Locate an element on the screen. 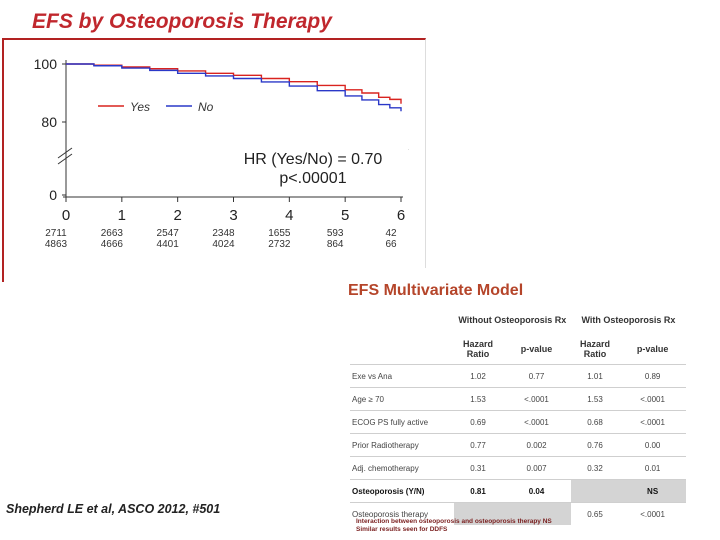  cell-p-value: 0.007 is located at coordinates (536, 468).